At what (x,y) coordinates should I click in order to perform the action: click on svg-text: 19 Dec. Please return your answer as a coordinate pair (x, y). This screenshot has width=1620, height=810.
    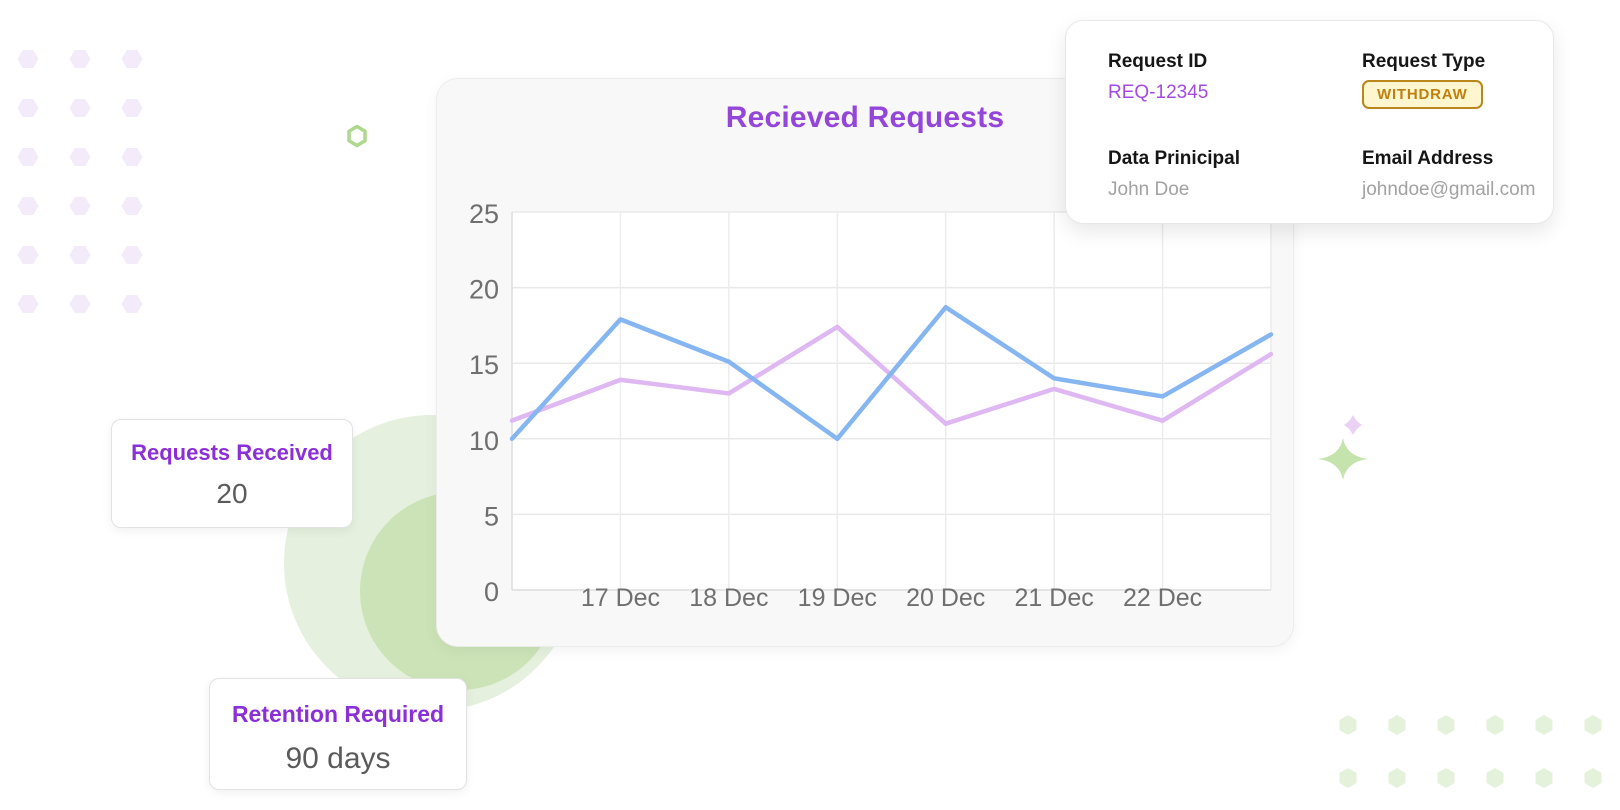
    Looking at the image, I should click on (837, 598).